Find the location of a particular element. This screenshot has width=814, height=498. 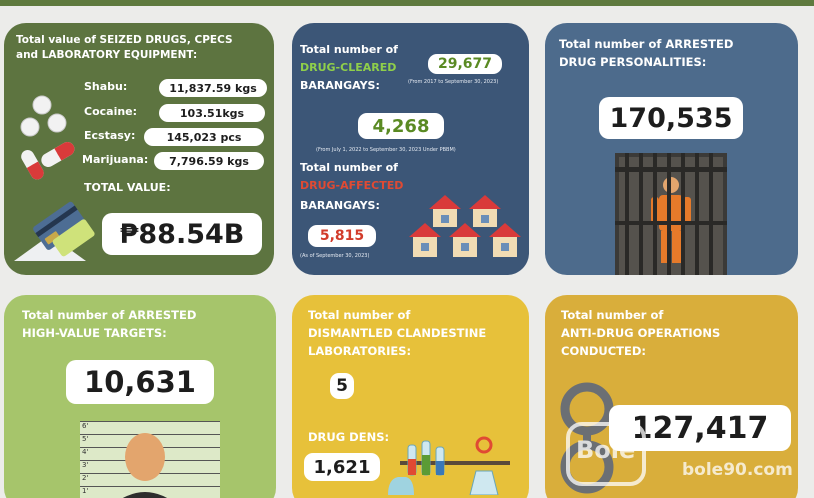

height-mark: 1' is located at coordinates (85, 491).